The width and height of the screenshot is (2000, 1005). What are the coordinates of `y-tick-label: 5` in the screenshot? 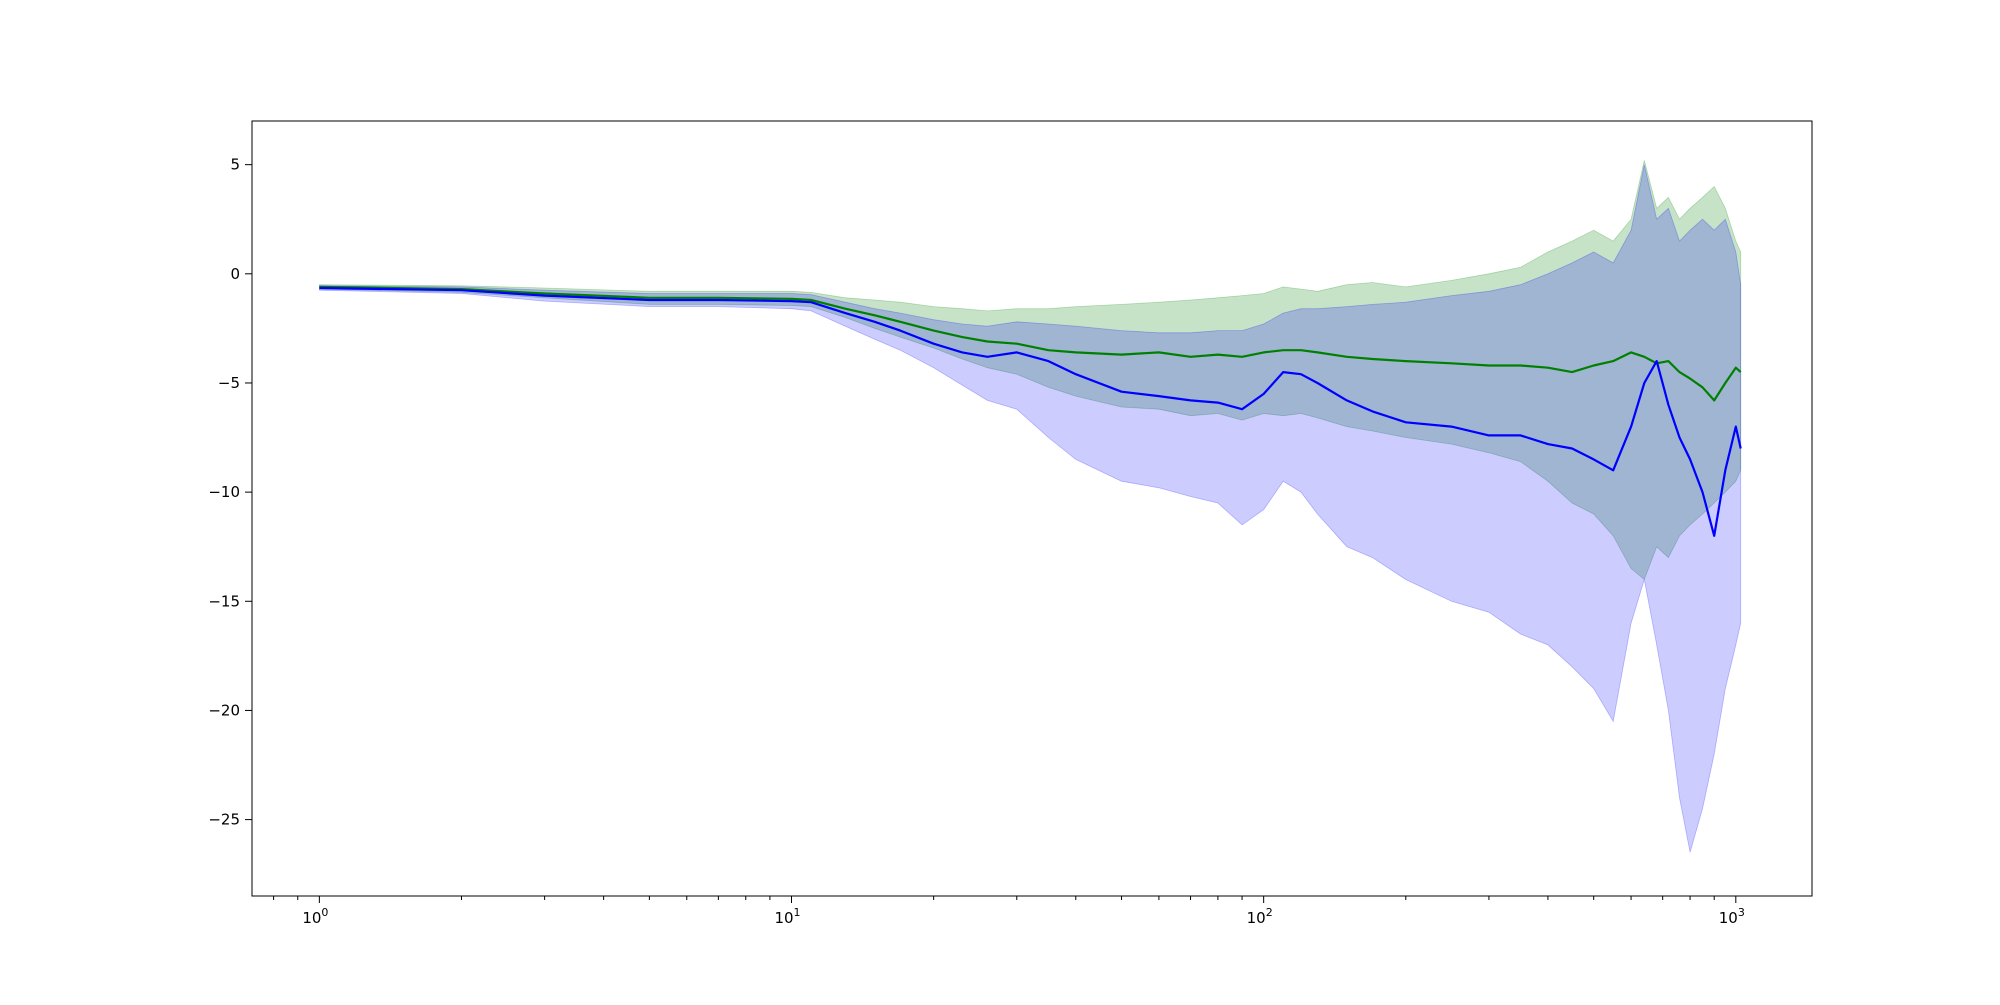 It's located at (235, 165).